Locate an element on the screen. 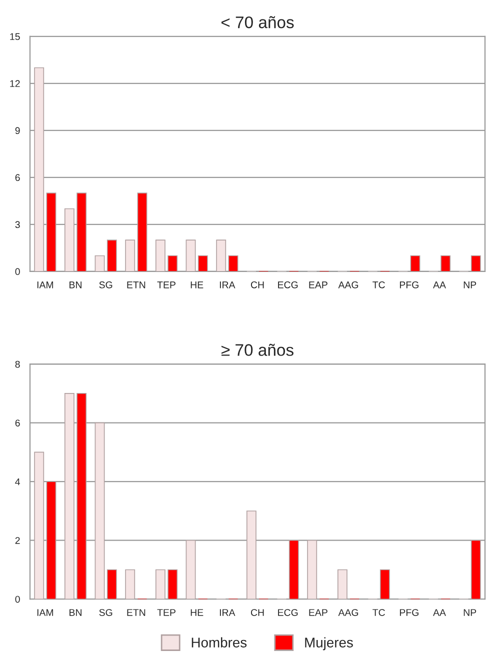 Image resolution: width=500 pixels, height=662 pixels. y-tick-label: 15 is located at coordinates (15, 36).